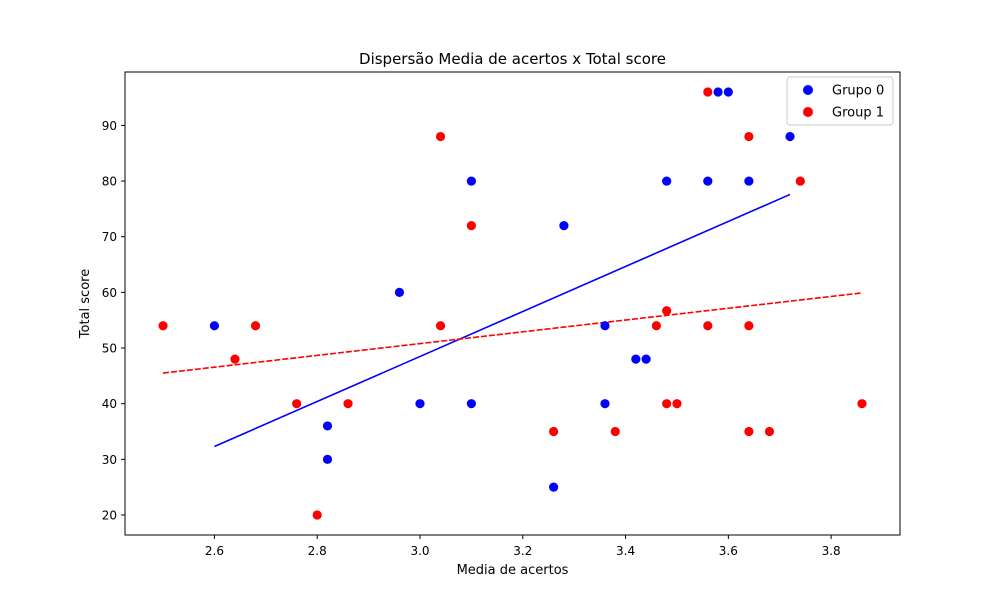 This screenshot has height=600, width=1000. I want to click on x-tick-label: 2.8, so click(317, 551).